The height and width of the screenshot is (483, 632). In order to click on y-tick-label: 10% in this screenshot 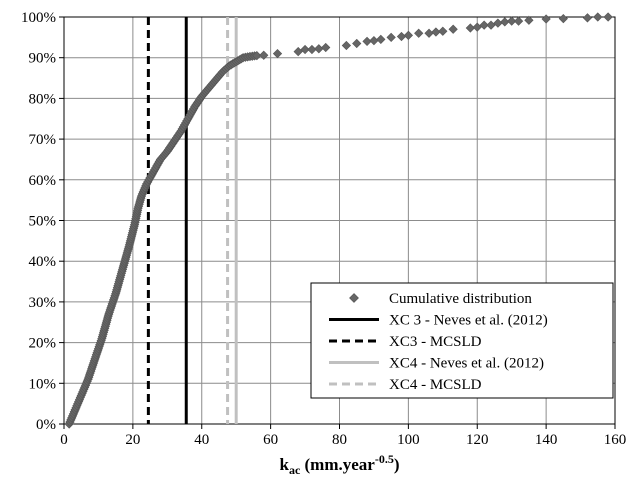, I will do `click(43, 384)`.